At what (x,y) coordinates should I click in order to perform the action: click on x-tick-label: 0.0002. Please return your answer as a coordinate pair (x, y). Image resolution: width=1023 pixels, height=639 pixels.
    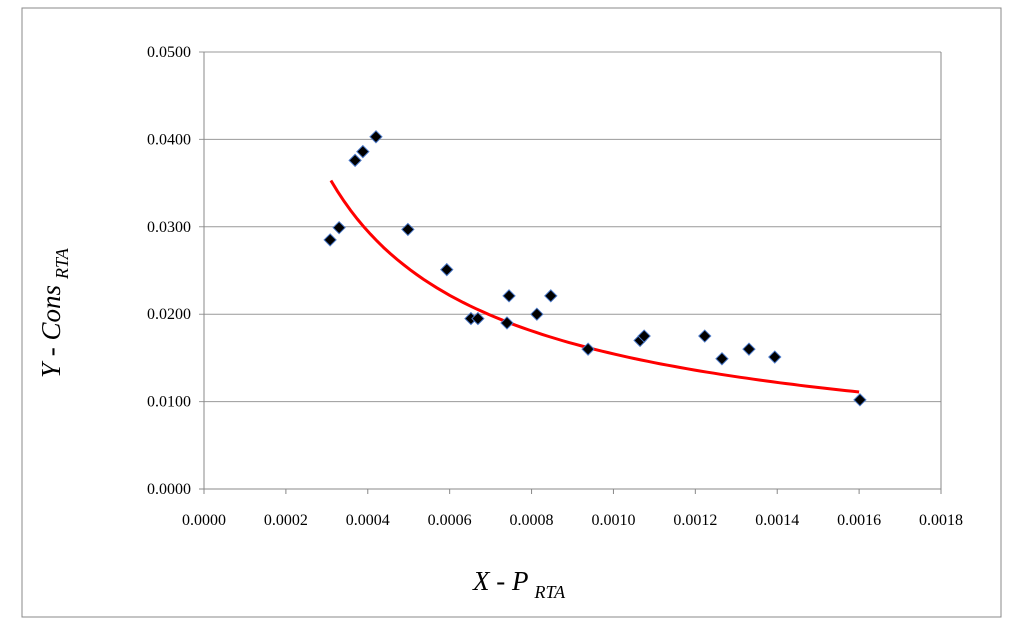
    Looking at the image, I should click on (286, 520).